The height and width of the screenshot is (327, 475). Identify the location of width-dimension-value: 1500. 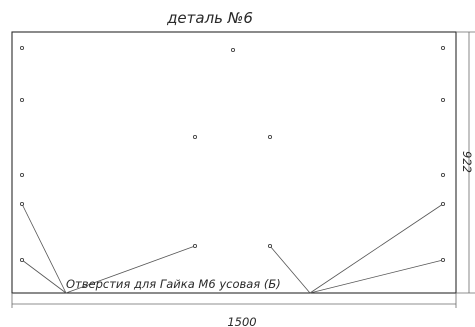
(241, 321).